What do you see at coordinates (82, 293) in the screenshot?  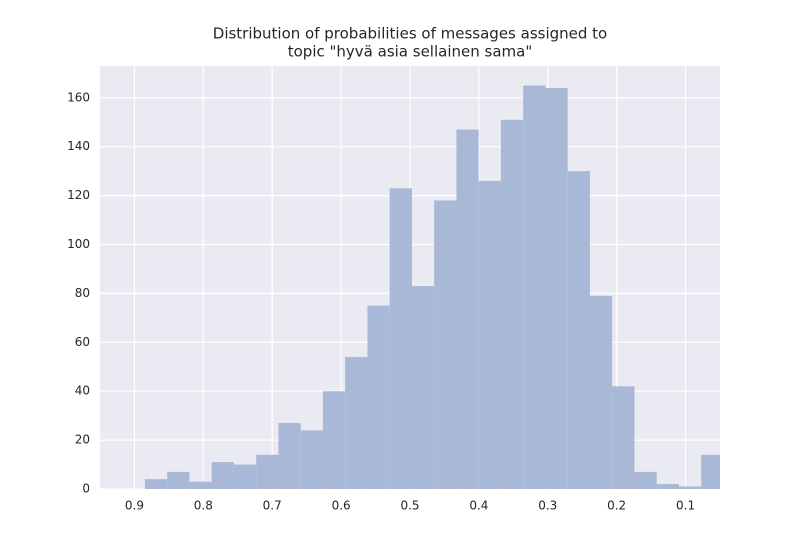 I see `y-tick-label: 80` at bounding box center [82, 293].